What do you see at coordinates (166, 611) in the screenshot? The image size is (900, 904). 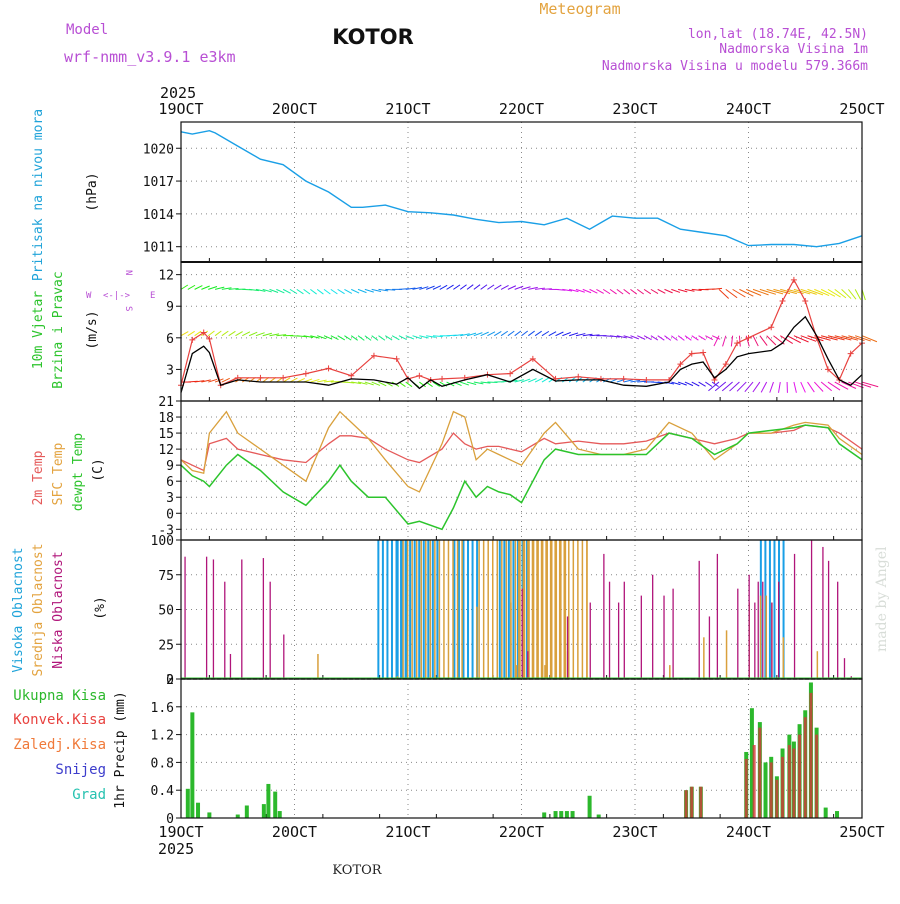 I see `ytick-label: 50` at bounding box center [166, 611].